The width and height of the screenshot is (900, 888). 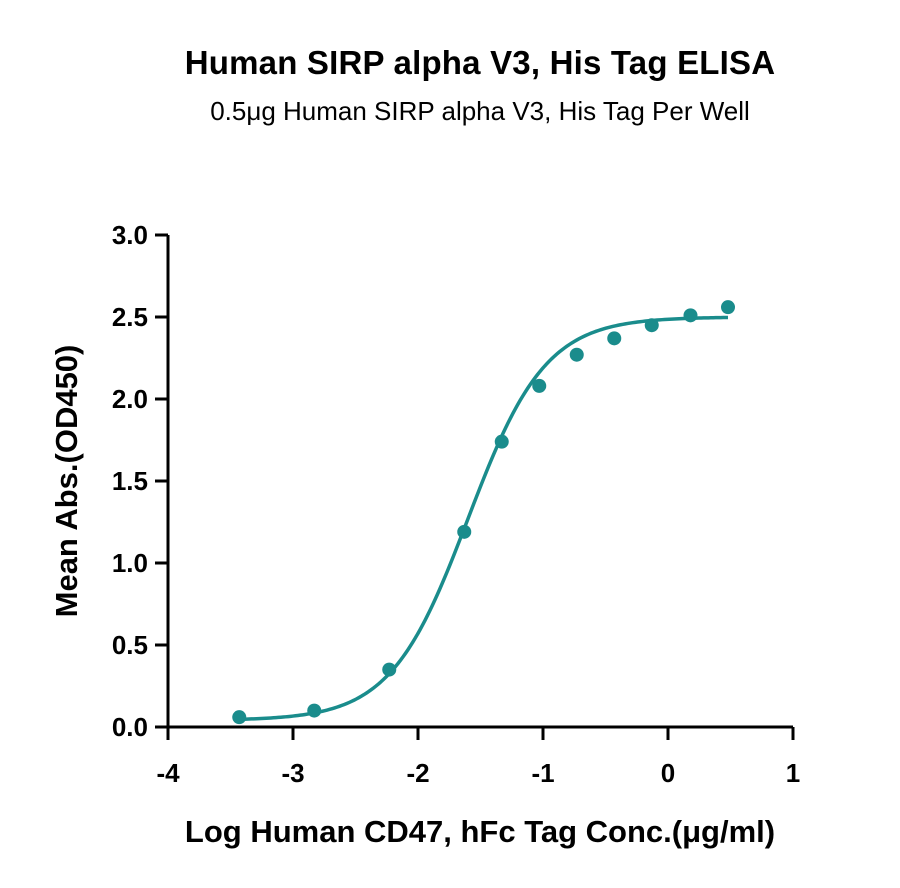 I want to click on y-tick-label: 1.5, so click(x=130, y=481).